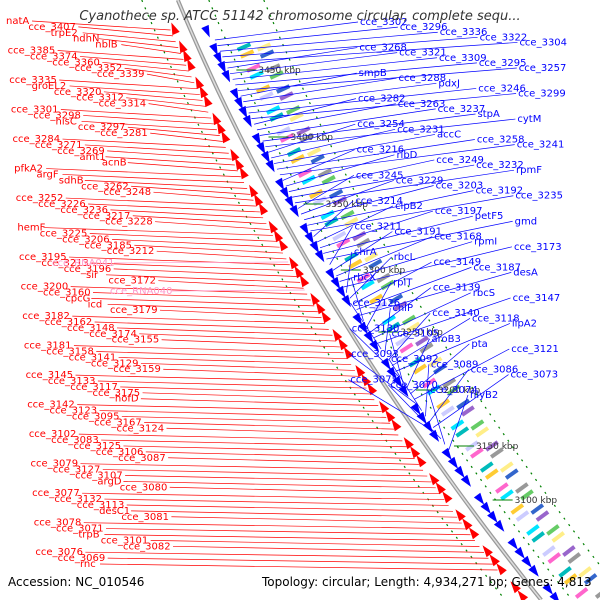  What do you see at coordinates (121, 74) in the screenshot?
I see `forward-gene-label: cce_3339` at bounding box center [121, 74].